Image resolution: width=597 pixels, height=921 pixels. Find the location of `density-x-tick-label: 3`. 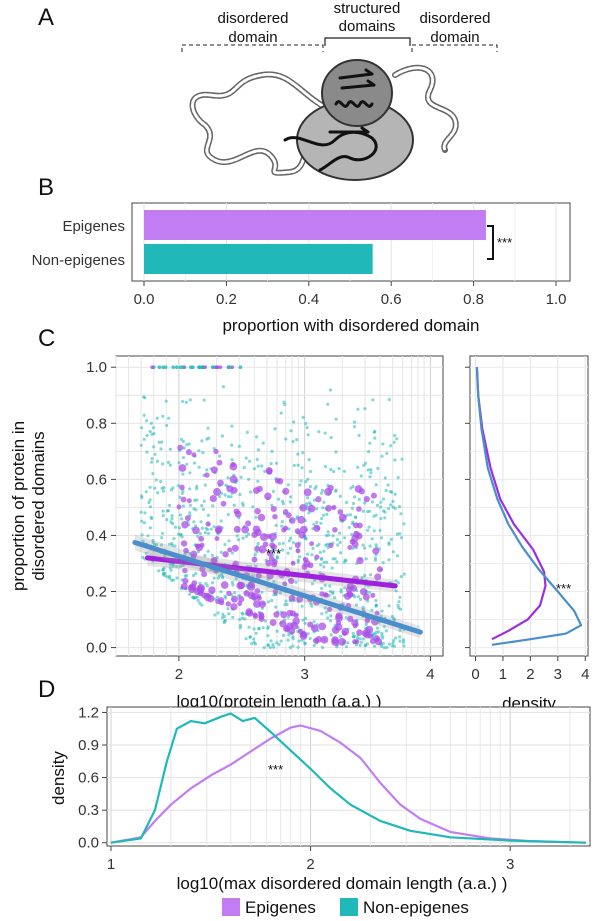

density-x-tick-label: 3 is located at coordinates (558, 674).